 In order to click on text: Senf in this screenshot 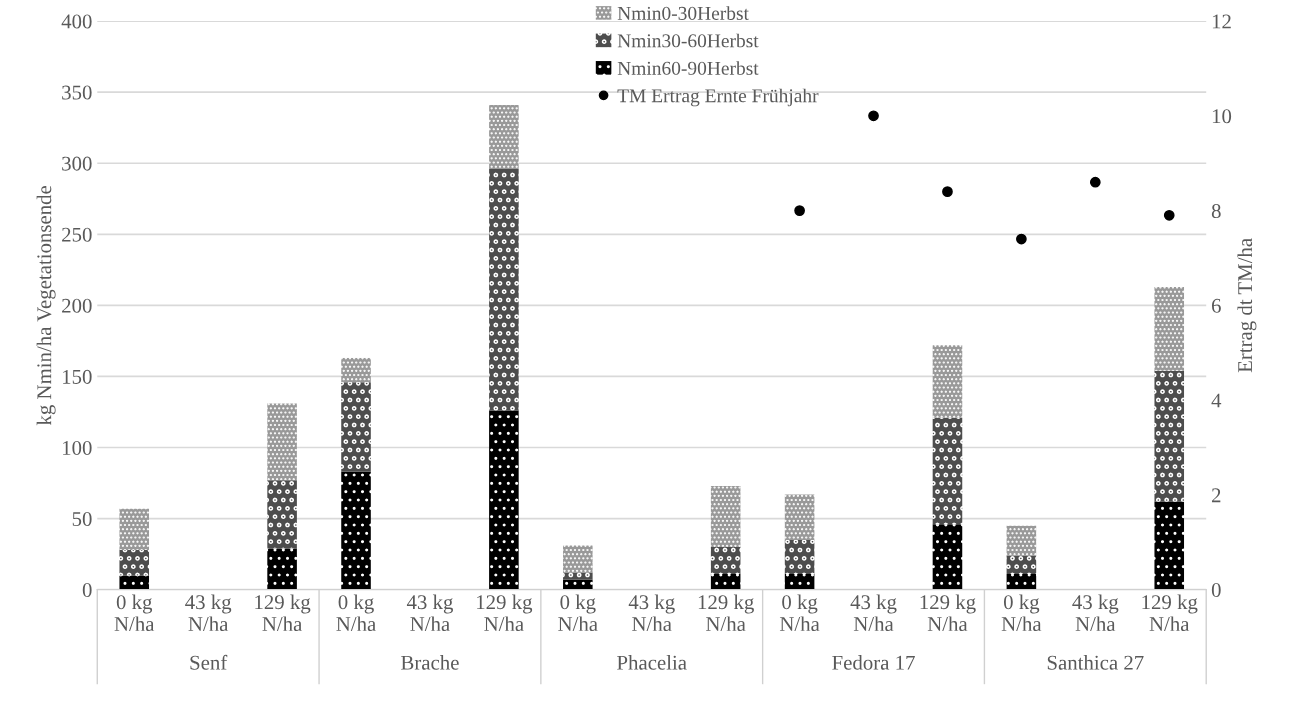, I will do `click(209, 662)`.